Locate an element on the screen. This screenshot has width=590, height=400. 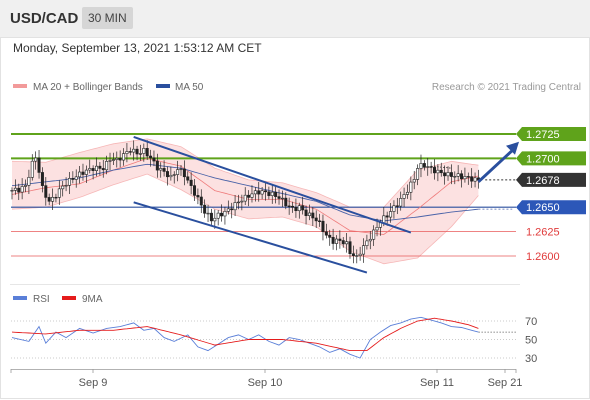
symbol-label: USD/CAD is located at coordinates (44, 18).